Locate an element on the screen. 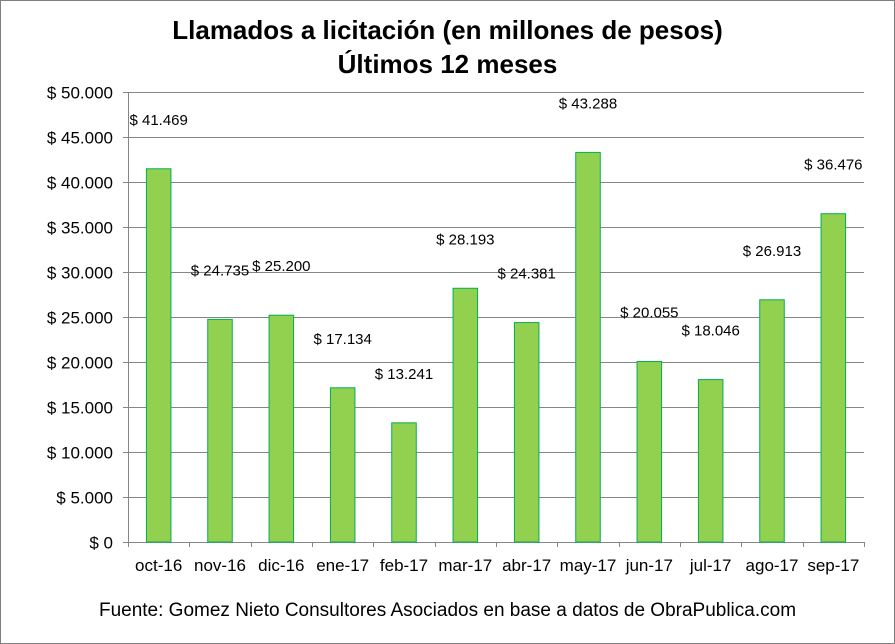  x-tick-label: jul-17 is located at coordinates (710, 565).